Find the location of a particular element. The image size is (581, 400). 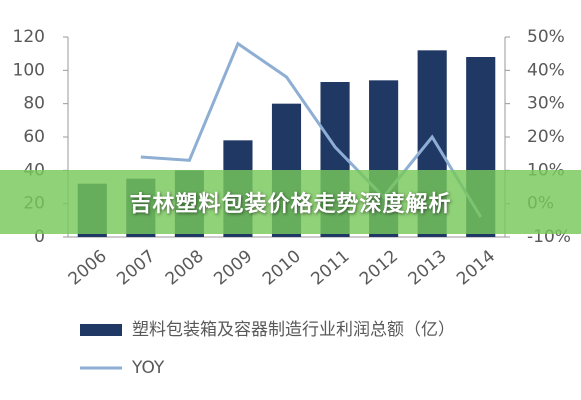

legend-swatch is located at coordinates (101, 330).